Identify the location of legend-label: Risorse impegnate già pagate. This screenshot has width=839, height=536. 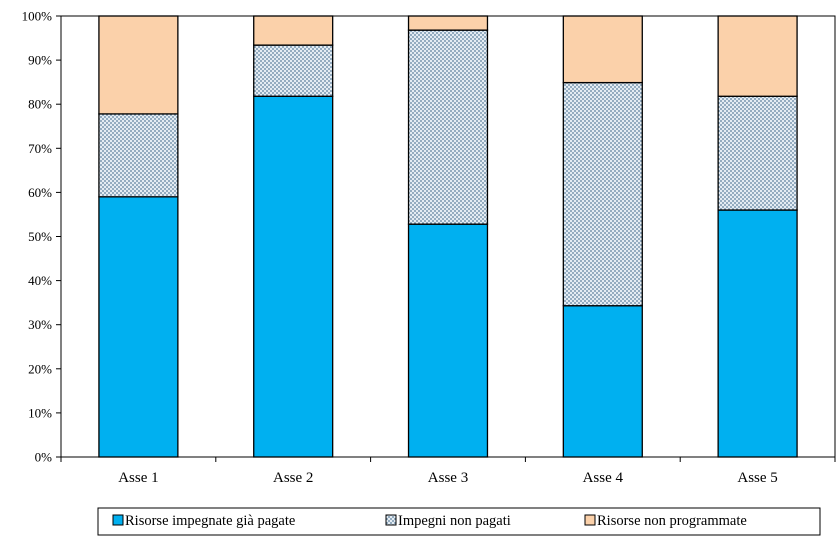
(210, 521).